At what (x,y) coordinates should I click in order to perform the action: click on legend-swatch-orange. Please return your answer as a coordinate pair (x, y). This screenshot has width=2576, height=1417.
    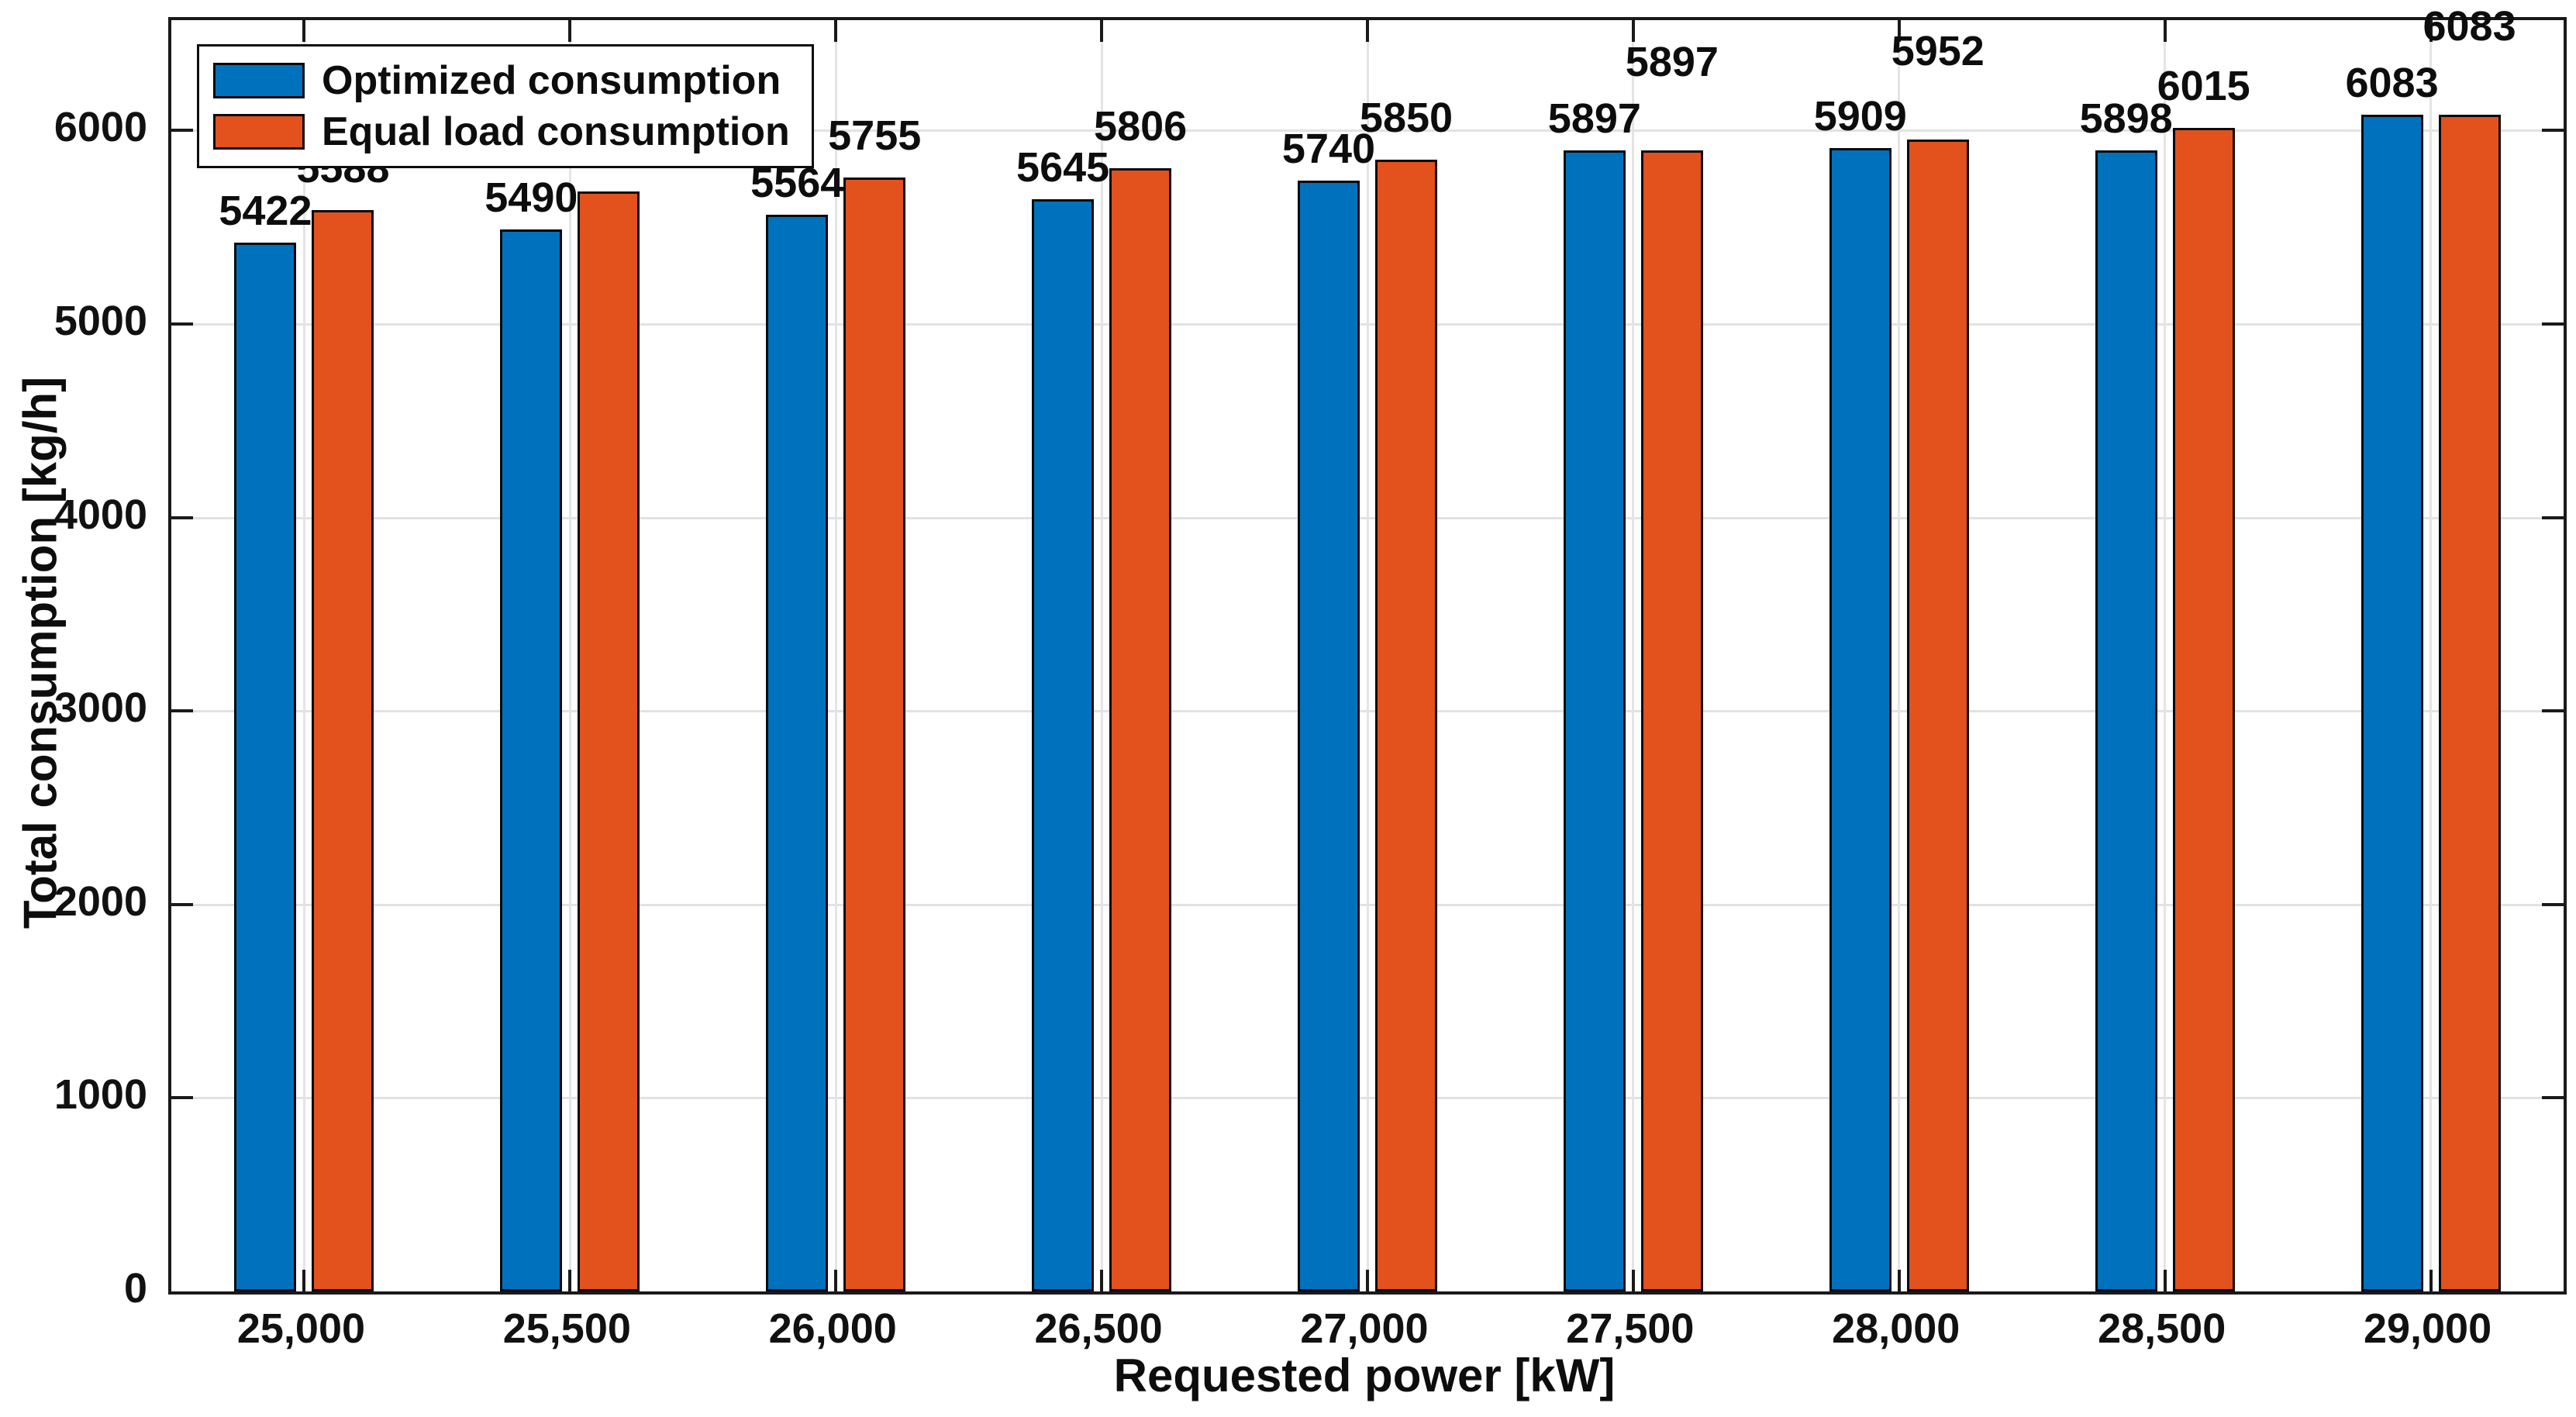
    Looking at the image, I should click on (259, 132).